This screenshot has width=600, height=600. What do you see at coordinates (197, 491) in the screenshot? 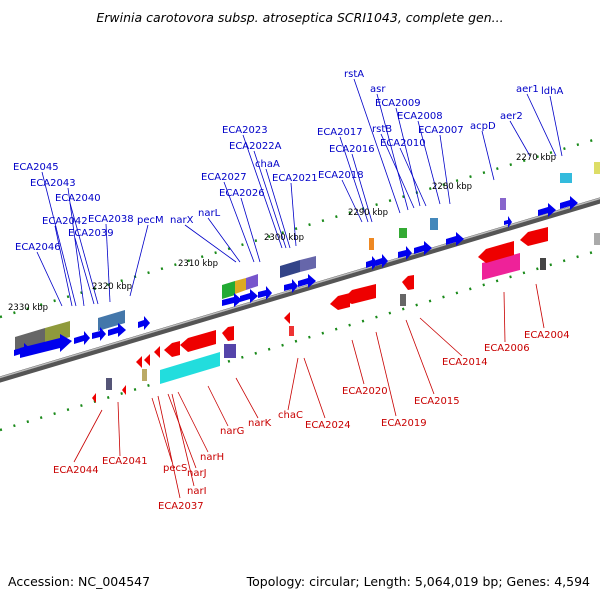
I see `gene-label: narI` at bounding box center [197, 491].